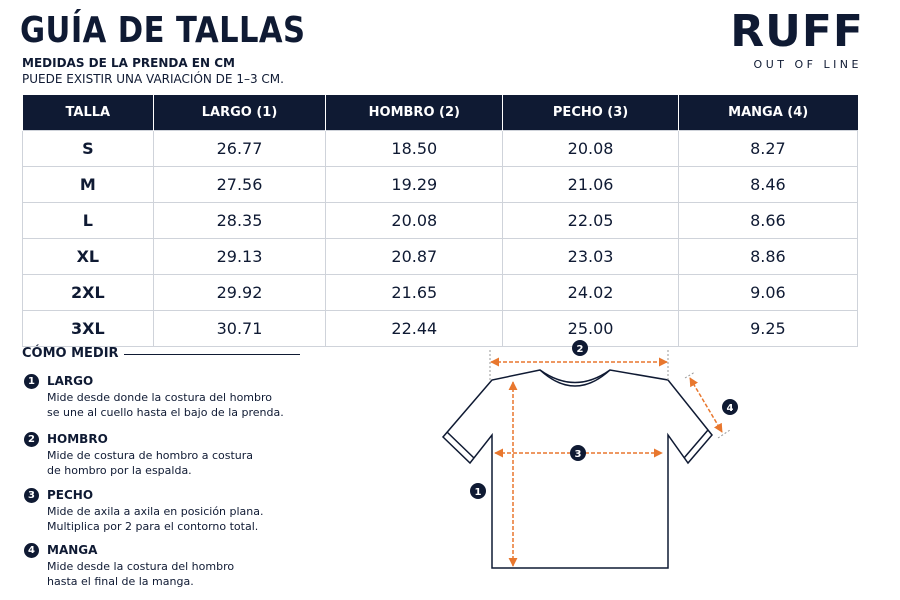 Image resolution: width=900 pixels, height=600 pixels. Describe the element at coordinates (88, 220) in the screenshot. I see `table-cell: L` at that location.